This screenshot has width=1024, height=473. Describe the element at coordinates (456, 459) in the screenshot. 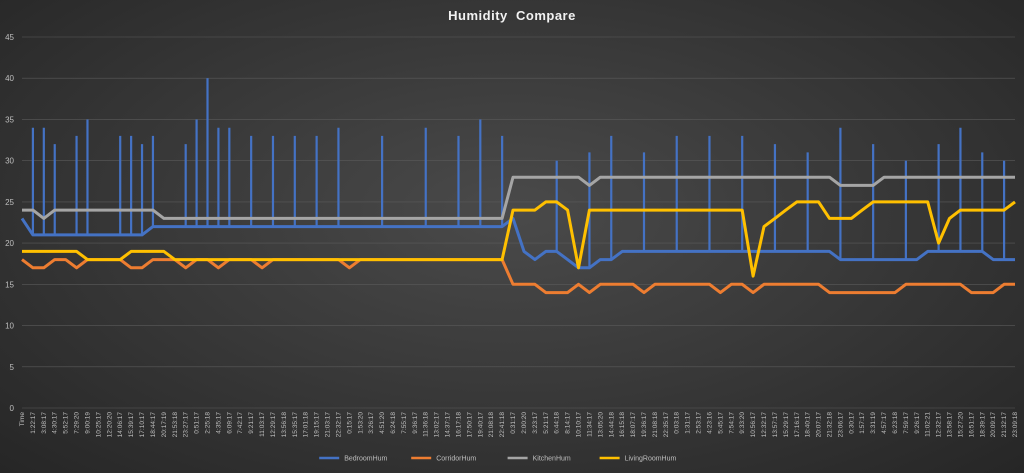

I see `legend-label-corridorhum: CorridorHum` at that location.